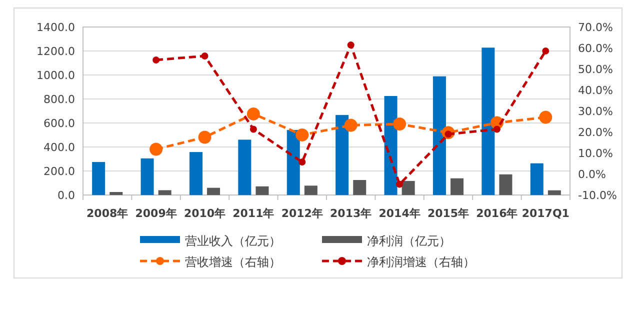  Describe the element at coordinates (448, 213) in the screenshot. I see `x-tick-label: 2015年` at that location.